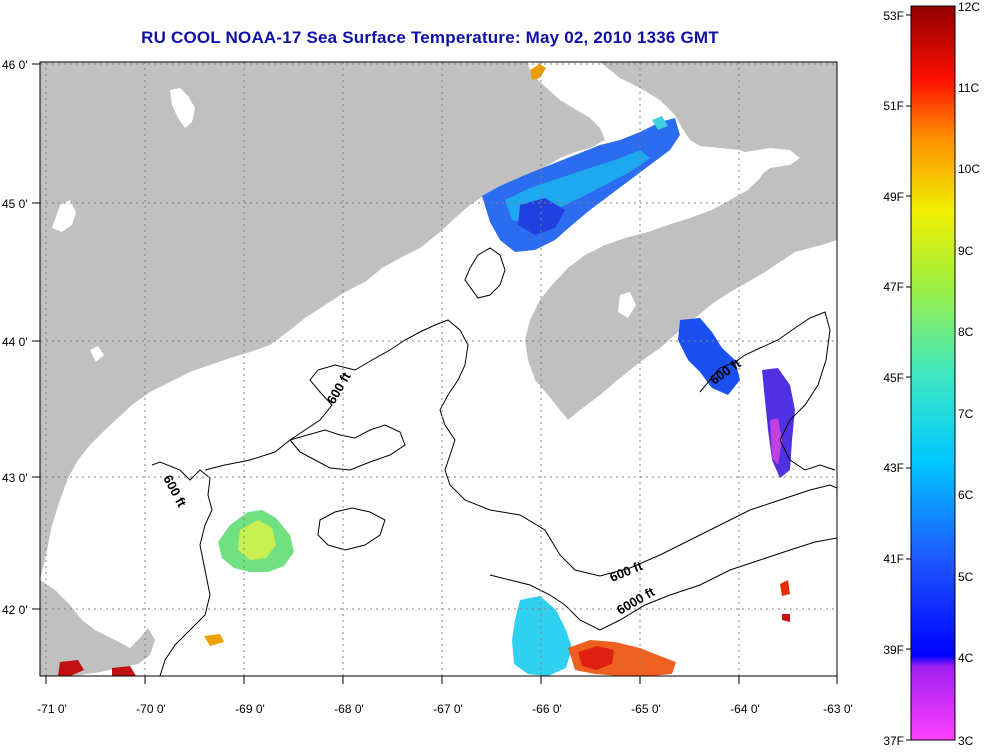 The height and width of the screenshot is (754, 984). What do you see at coordinates (739, 175) in the screenshot?
I see `bay-of-fundy-head` at bounding box center [739, 175].